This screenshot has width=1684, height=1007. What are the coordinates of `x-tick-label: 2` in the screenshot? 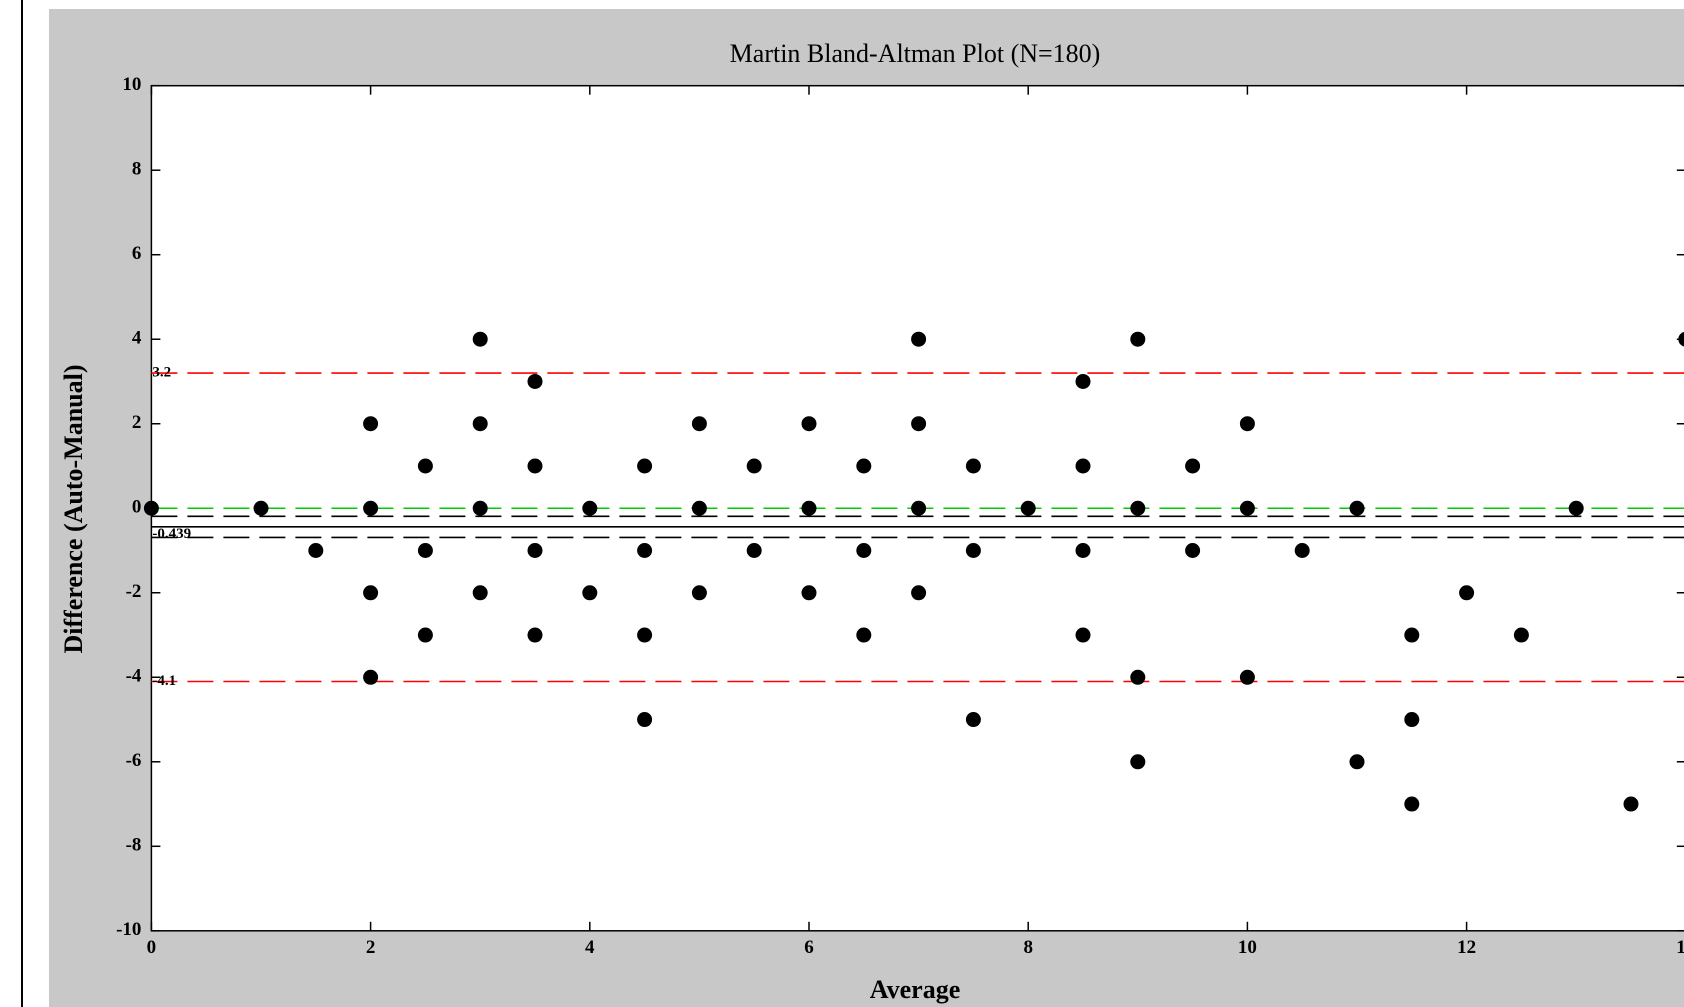 It's located at (371, 947).